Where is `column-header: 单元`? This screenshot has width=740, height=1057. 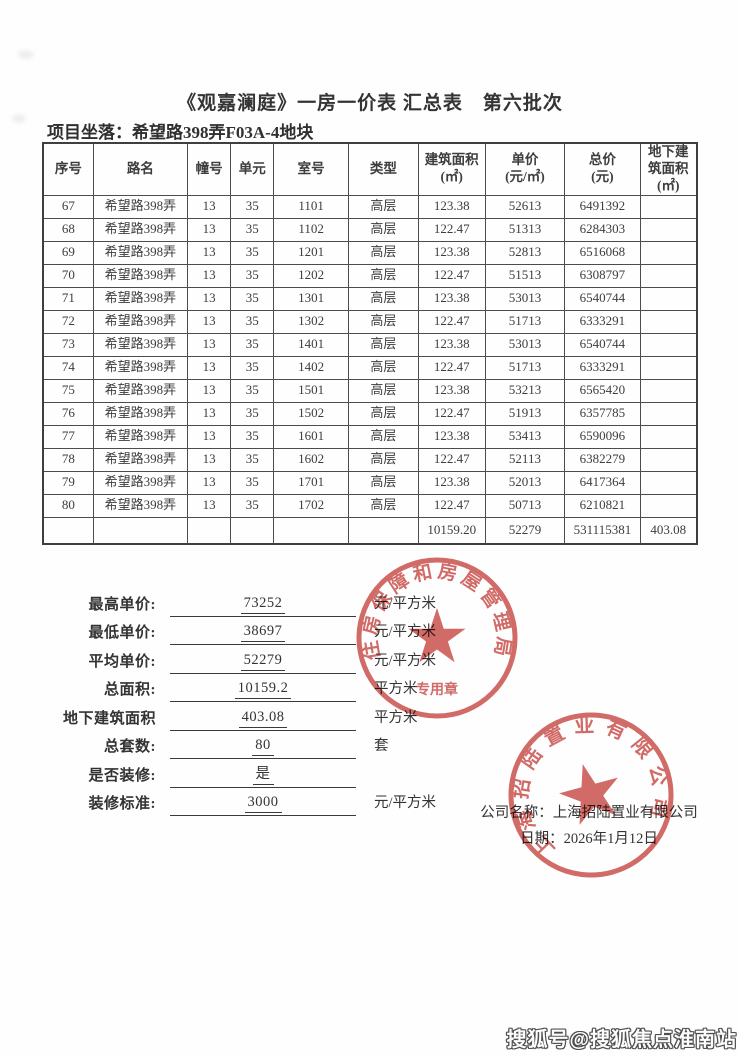
column-header: 单元 is located at coordinates (252, 169).